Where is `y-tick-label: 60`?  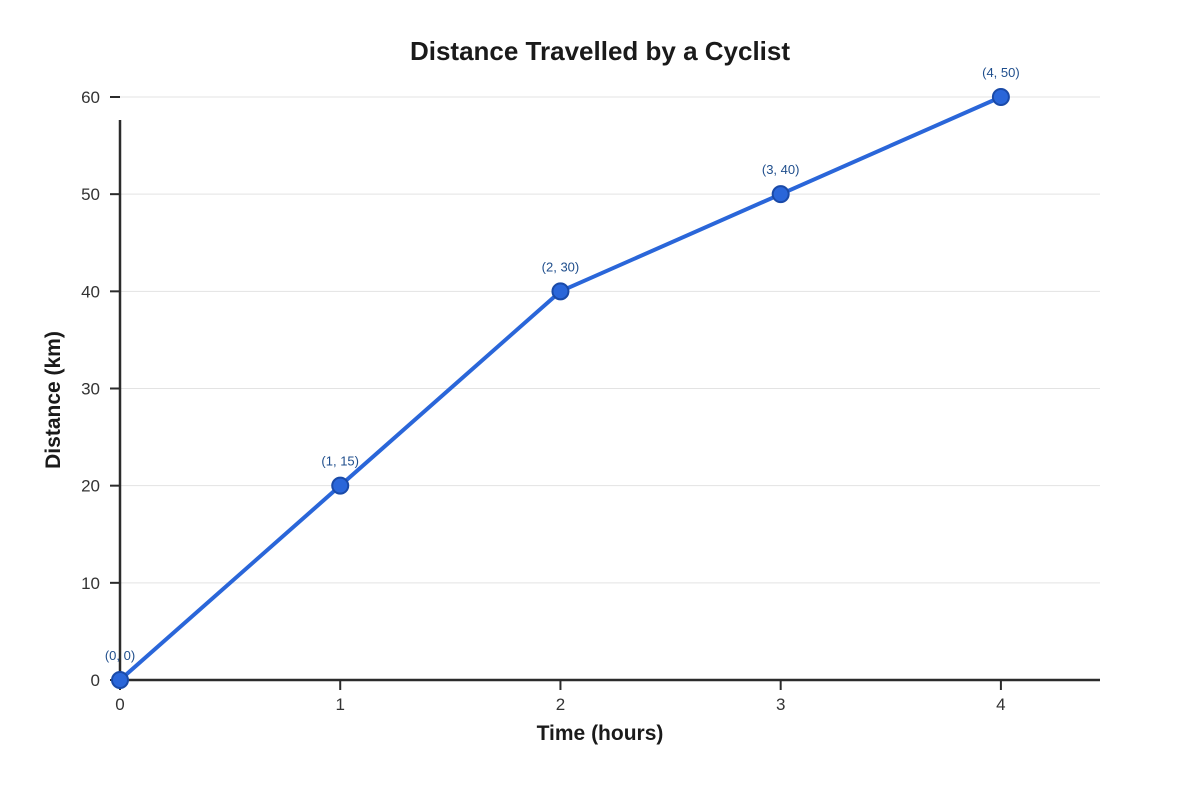 y-tick-label: 60 is located at coordinates (90, 97).